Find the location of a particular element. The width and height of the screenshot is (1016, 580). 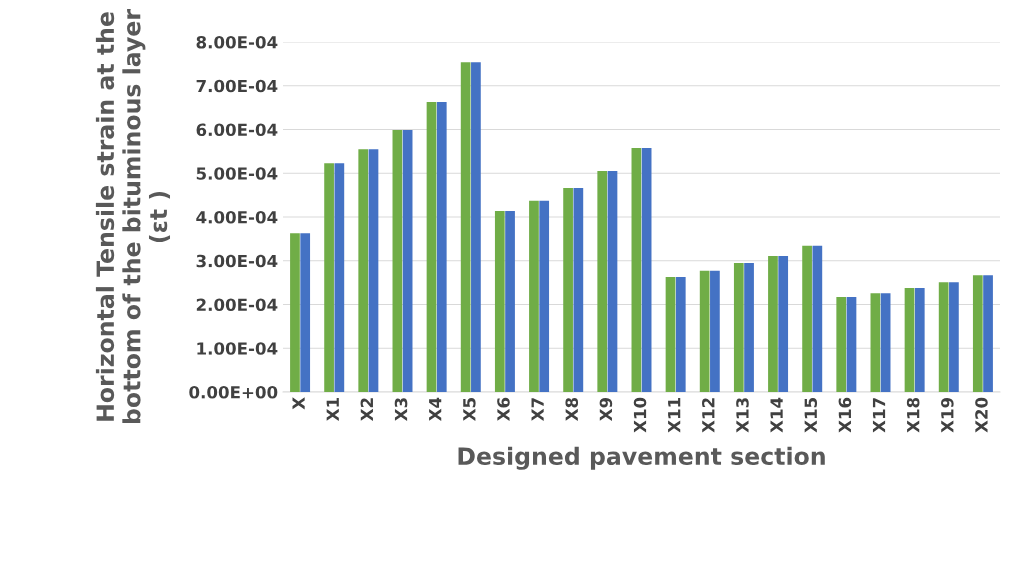

x-tick-label: X is located at coordinates (298, 403).